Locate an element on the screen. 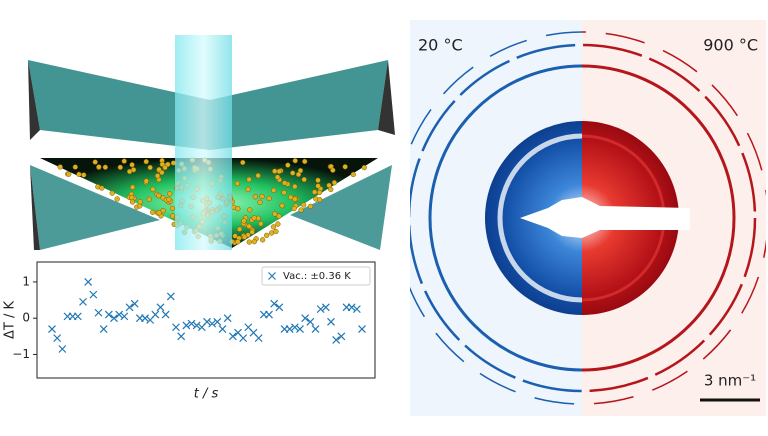 This screenshot has height=436, width=768. left-temperature: 20 °C is located at coordinates (440, 45).